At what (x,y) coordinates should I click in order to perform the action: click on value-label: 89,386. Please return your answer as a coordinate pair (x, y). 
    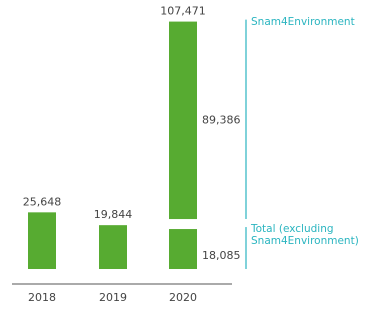
    Looking at the image, I should click on (221, 119).